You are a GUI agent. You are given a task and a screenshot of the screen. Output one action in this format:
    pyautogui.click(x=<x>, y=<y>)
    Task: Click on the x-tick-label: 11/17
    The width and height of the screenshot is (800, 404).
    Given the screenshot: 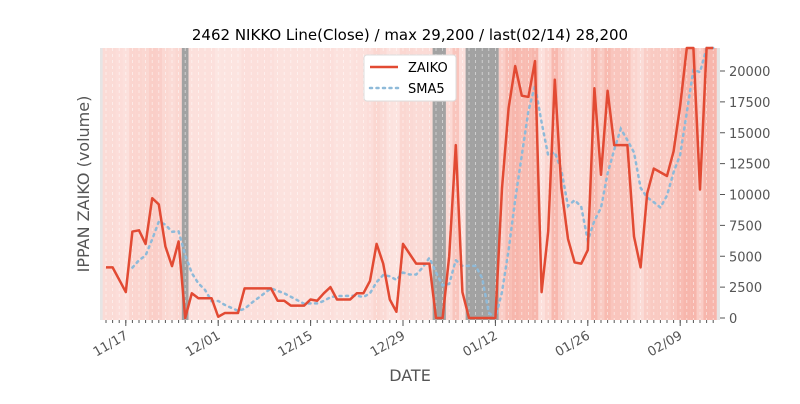 What is the action you would take?
    pyautogui.click(x=111, y=344)
    